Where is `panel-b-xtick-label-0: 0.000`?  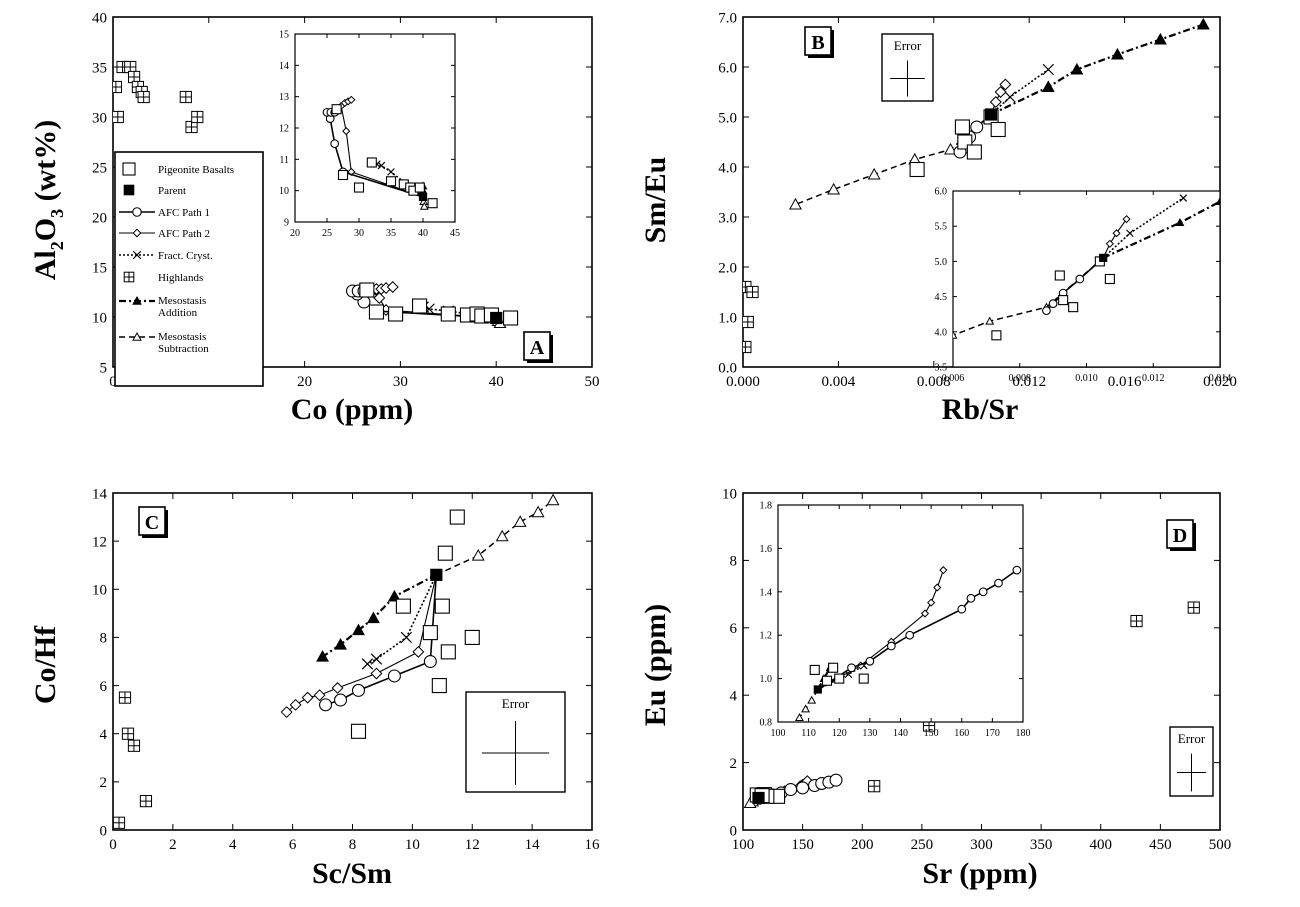 panel-b-xtick-label-0: 0.000 is located at coordinates (743, 382).